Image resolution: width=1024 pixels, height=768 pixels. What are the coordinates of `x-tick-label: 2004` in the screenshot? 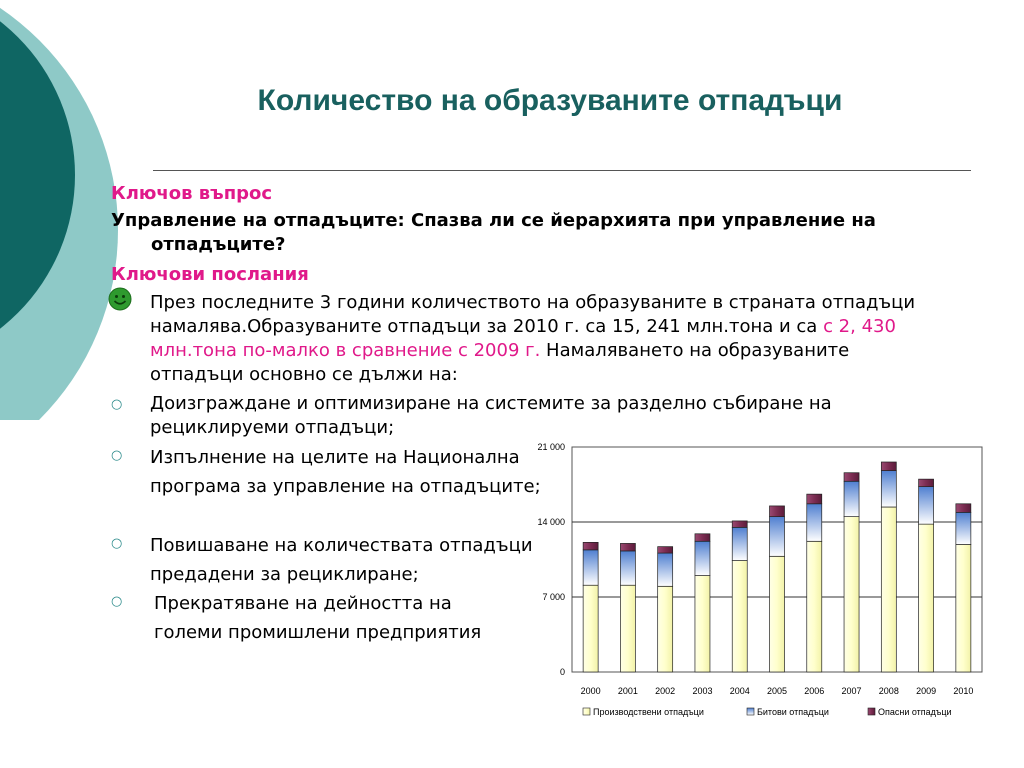 It's located at (740, 691).